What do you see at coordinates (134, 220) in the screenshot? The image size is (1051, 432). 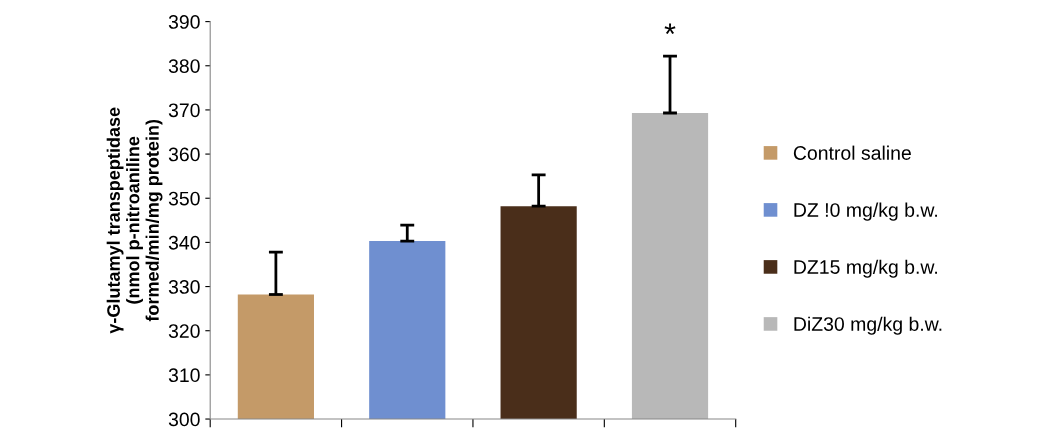 I see `y-axis-title: γ-Glutamyl transpeptidase (nmol p-nitroaniline formed/min/mg protein)` at bounding box center [134, 220].